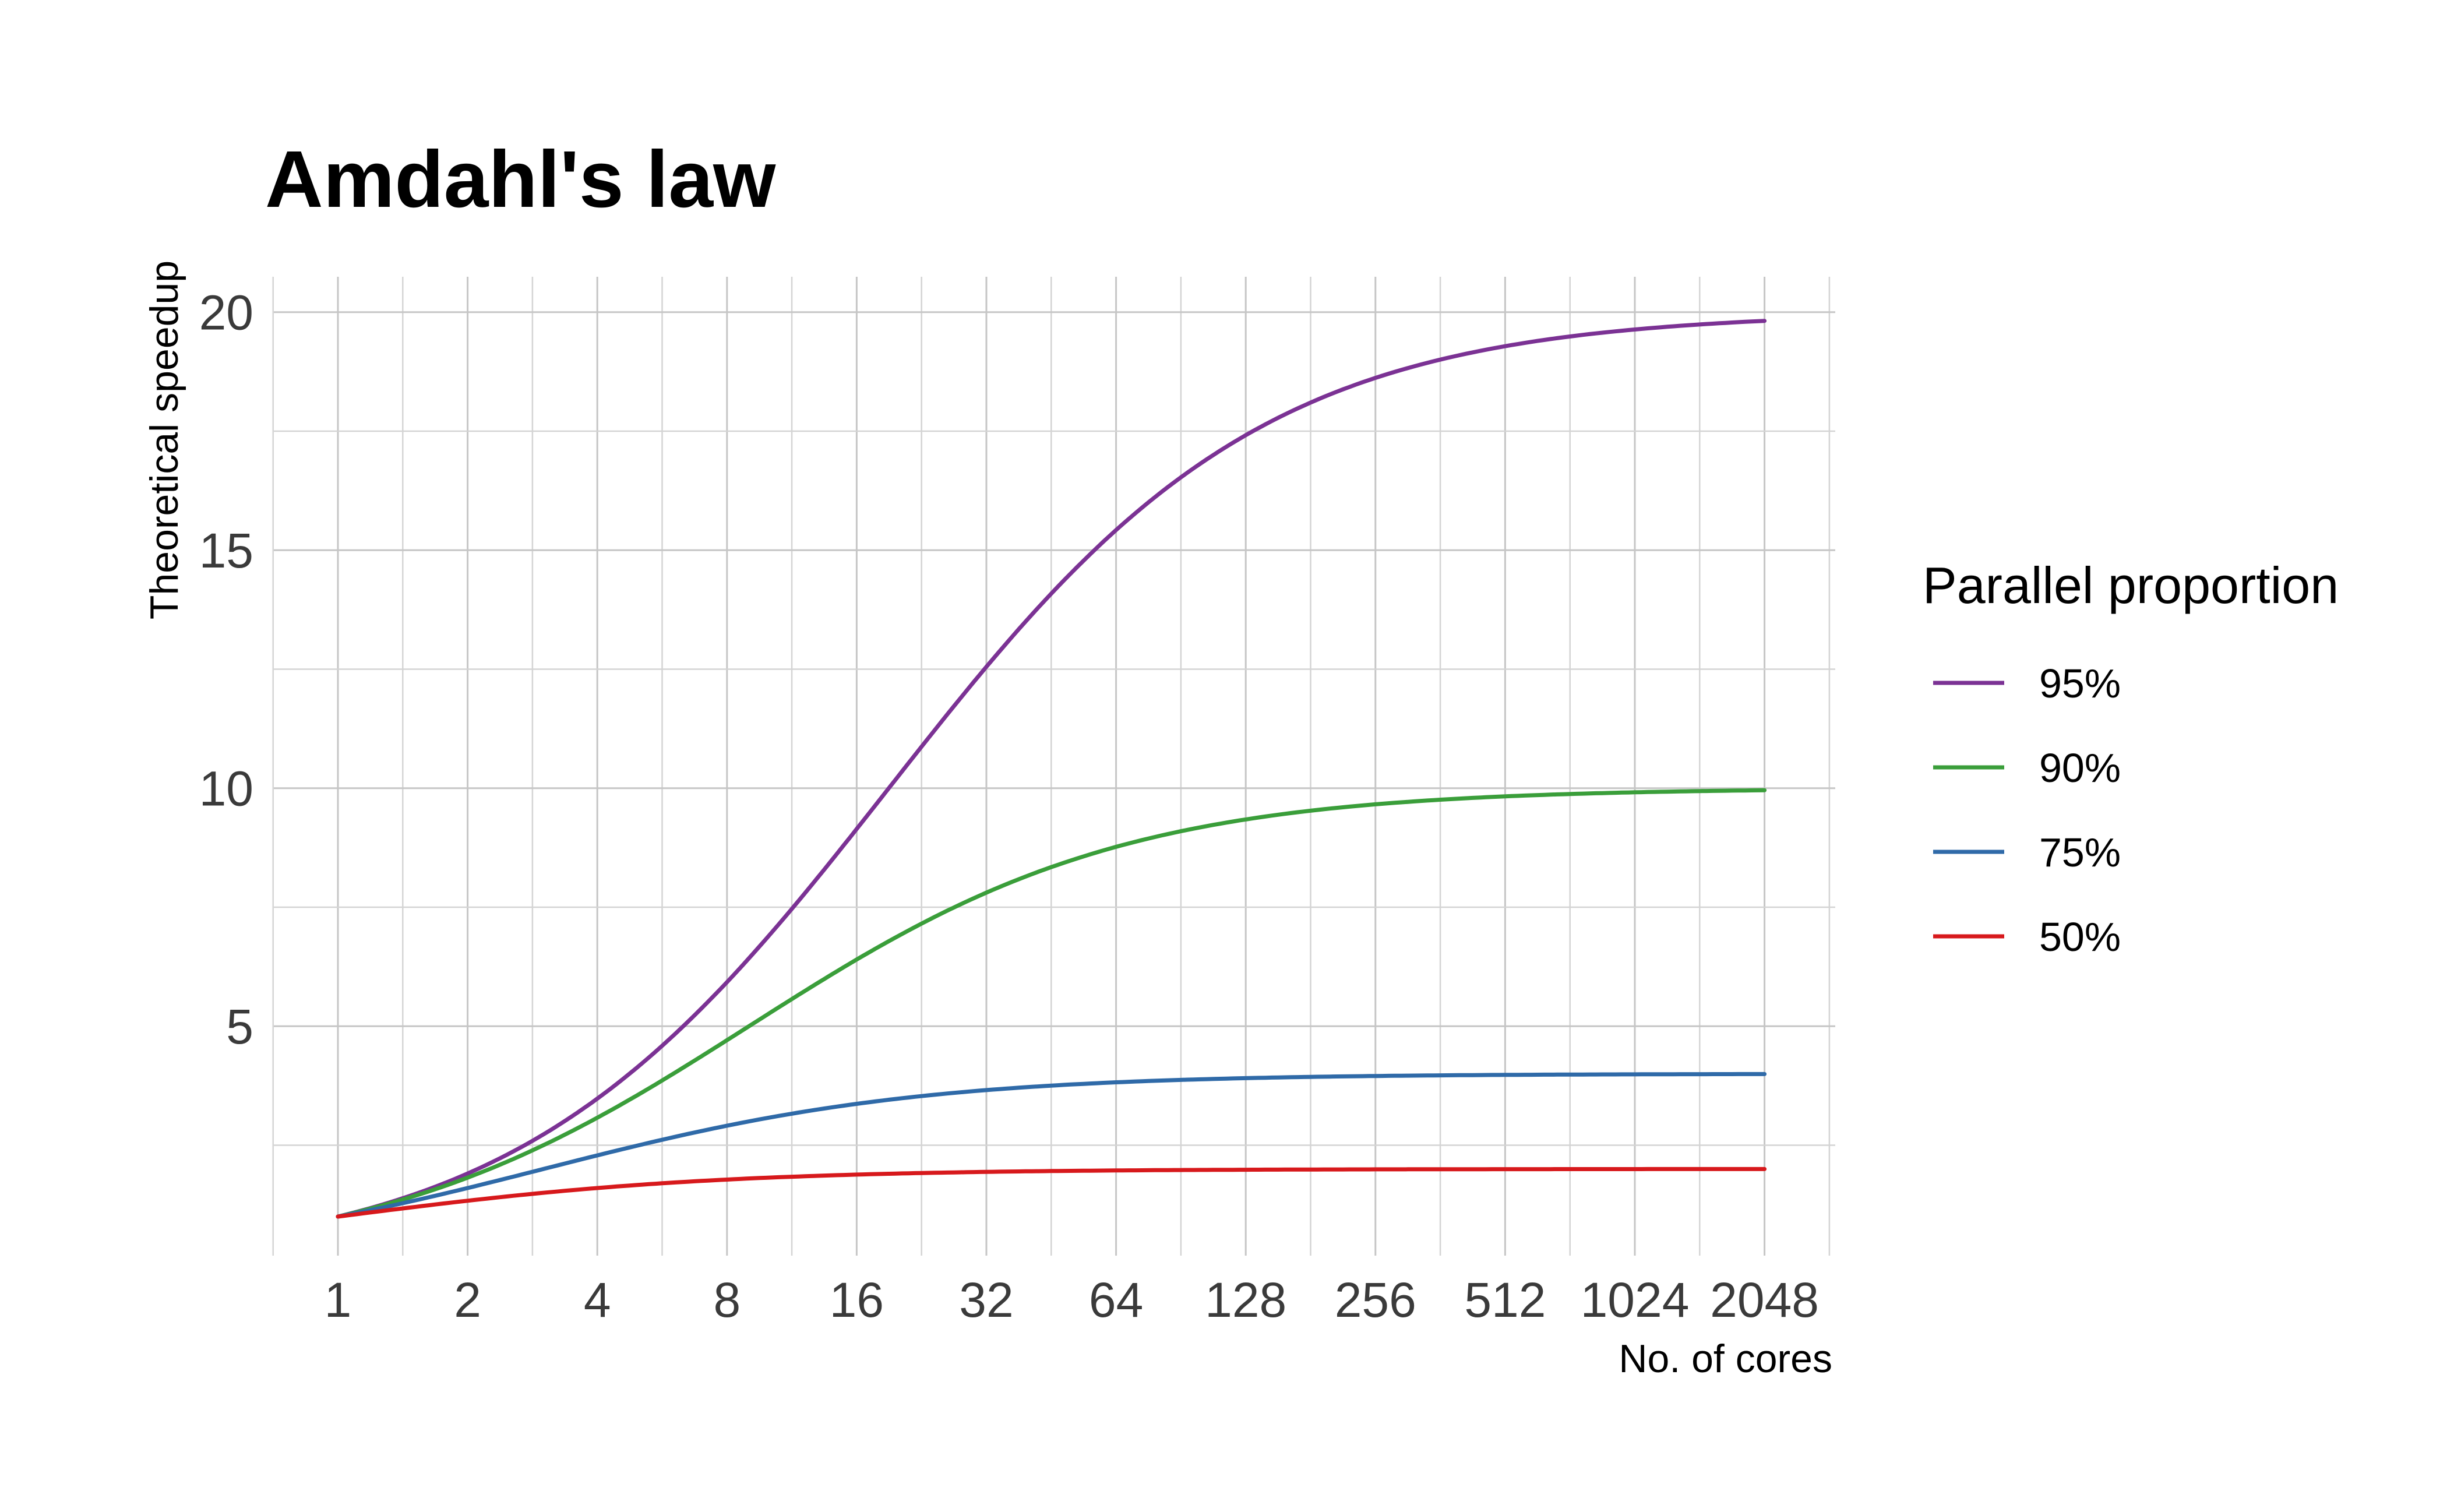 Image resolution: width=2447 pixels, height=1512 pixels. Describe the element at coordinates (2027, 852) in the screenshot. I see `legend-item: 75%` at that location.